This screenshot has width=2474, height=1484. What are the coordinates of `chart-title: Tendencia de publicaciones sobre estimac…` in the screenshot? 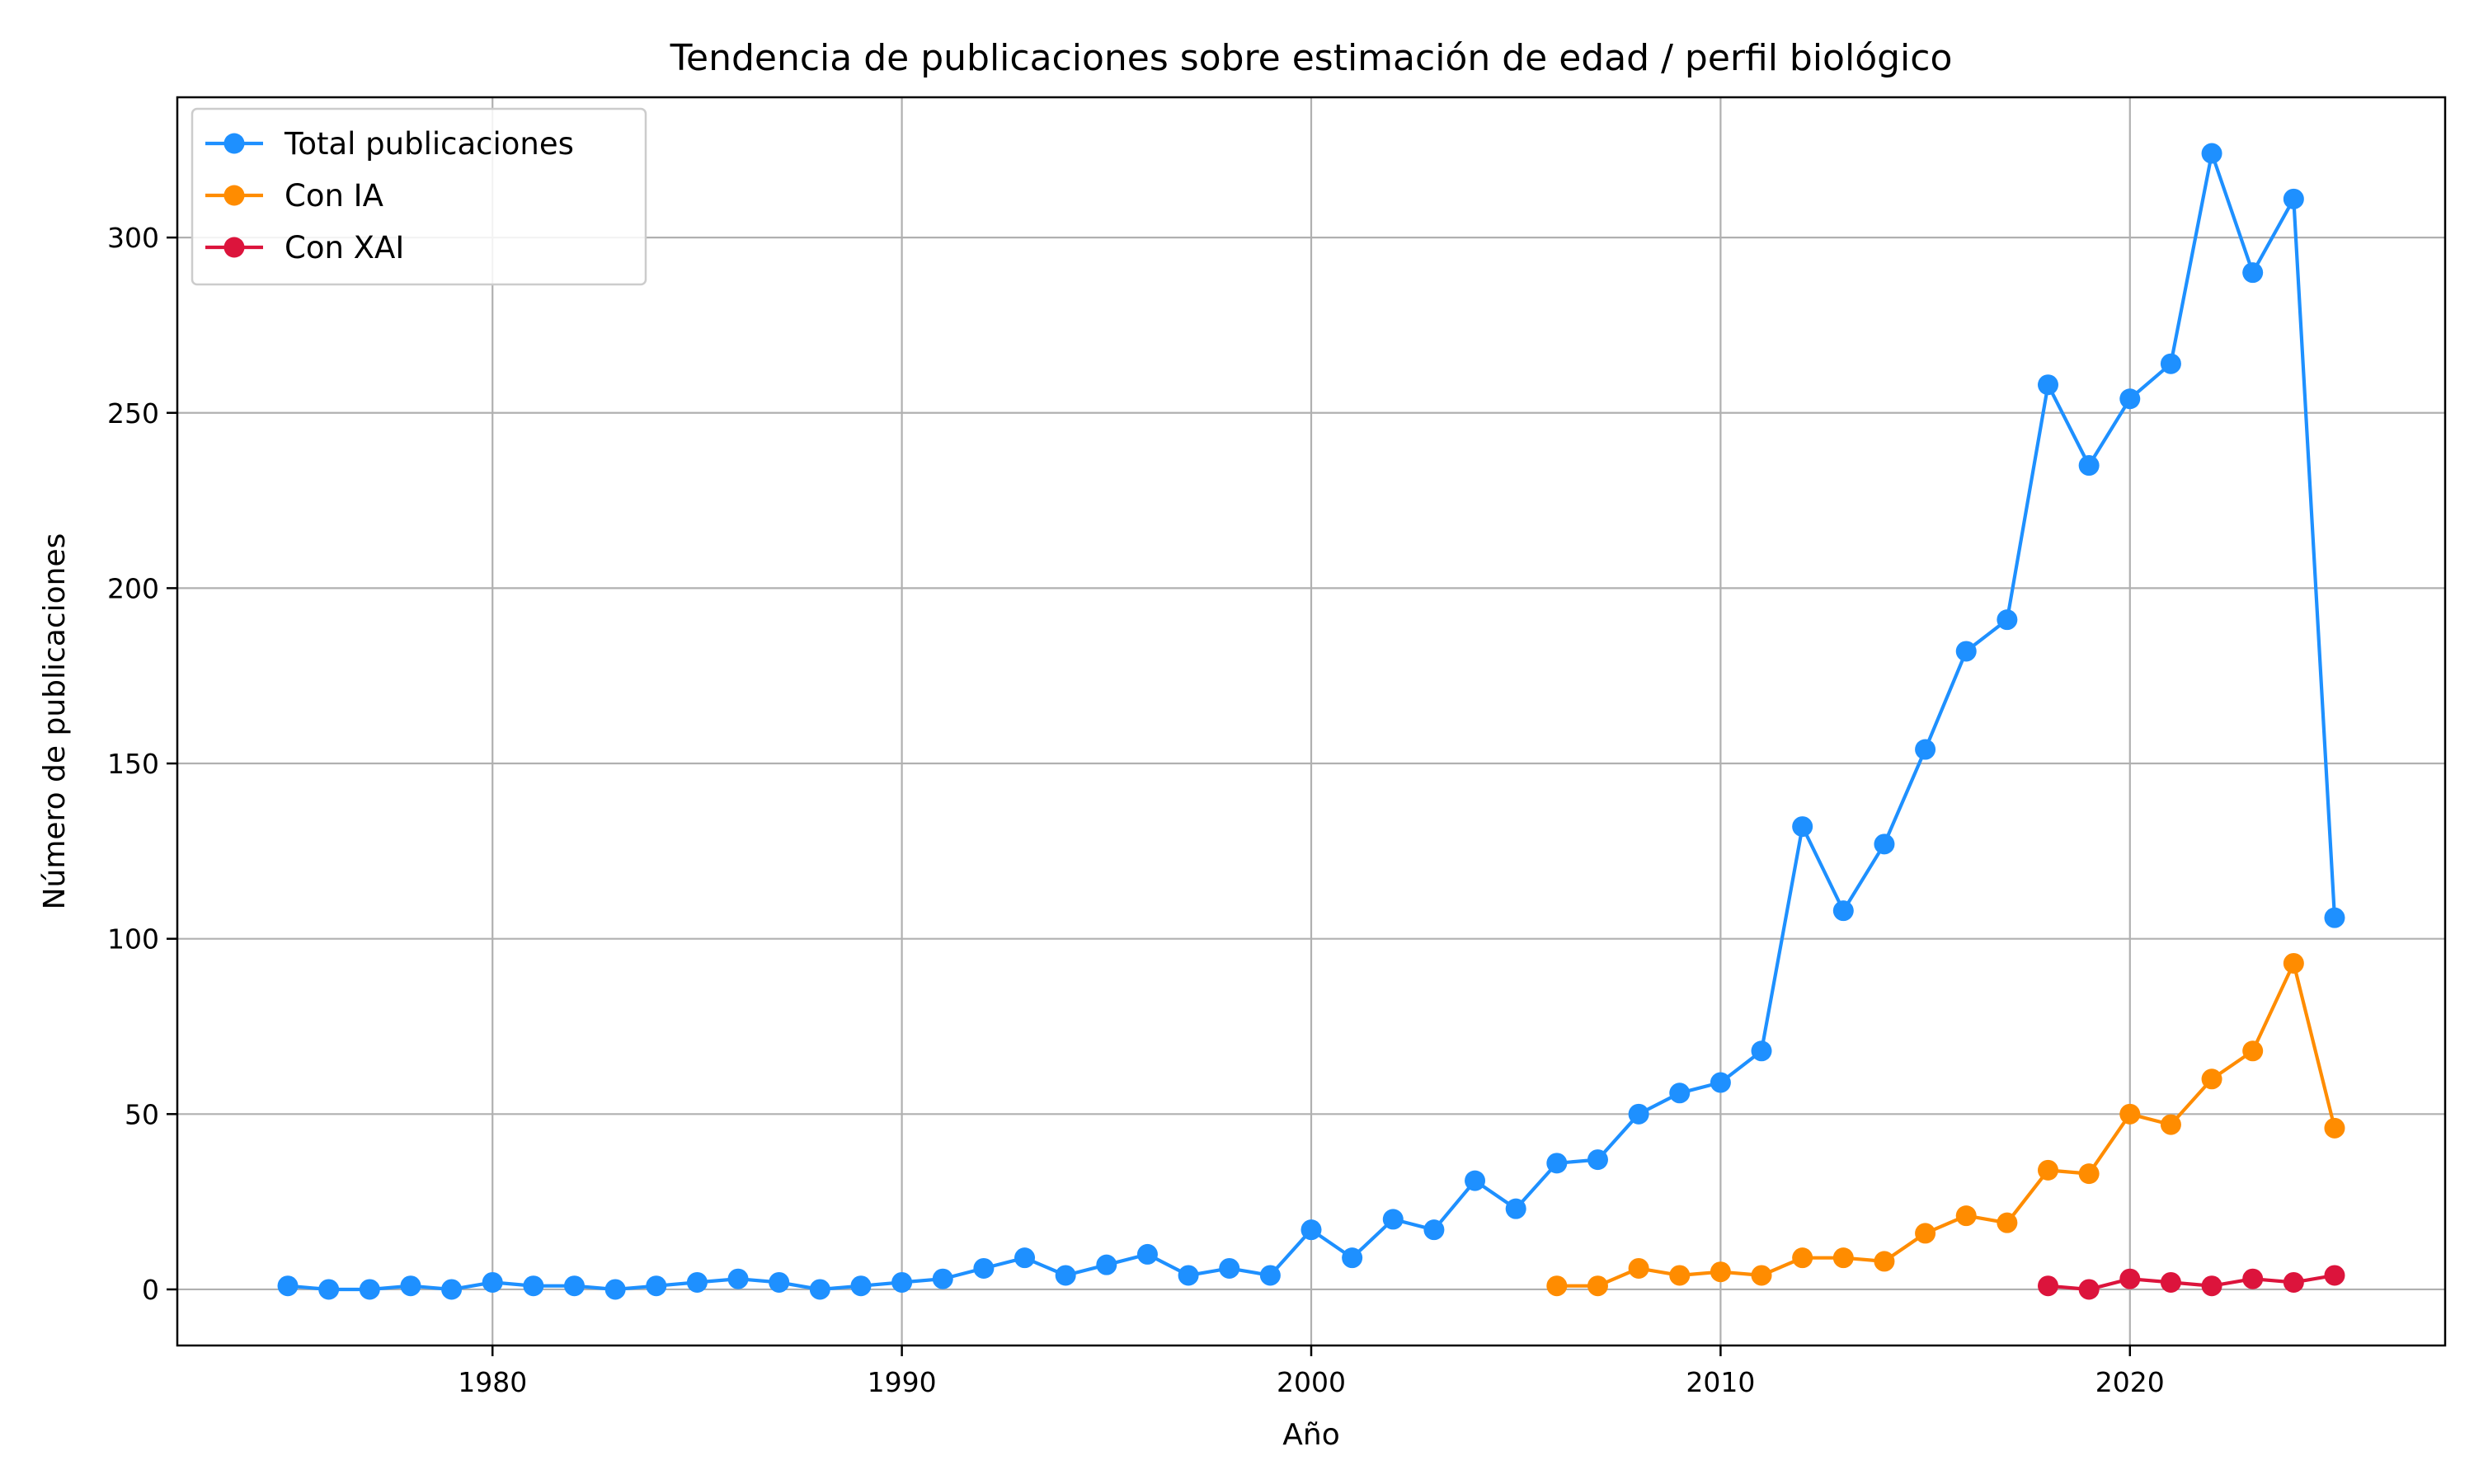 It's located at (1311, 58).